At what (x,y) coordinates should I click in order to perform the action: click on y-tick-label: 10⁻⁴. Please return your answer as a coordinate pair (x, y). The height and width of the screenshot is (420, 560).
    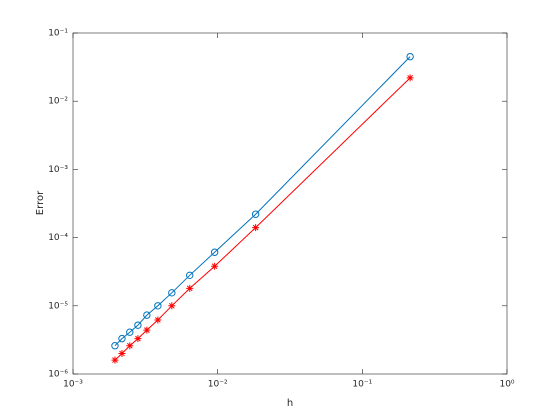
    Looking at the image, I should click on (58, 238).